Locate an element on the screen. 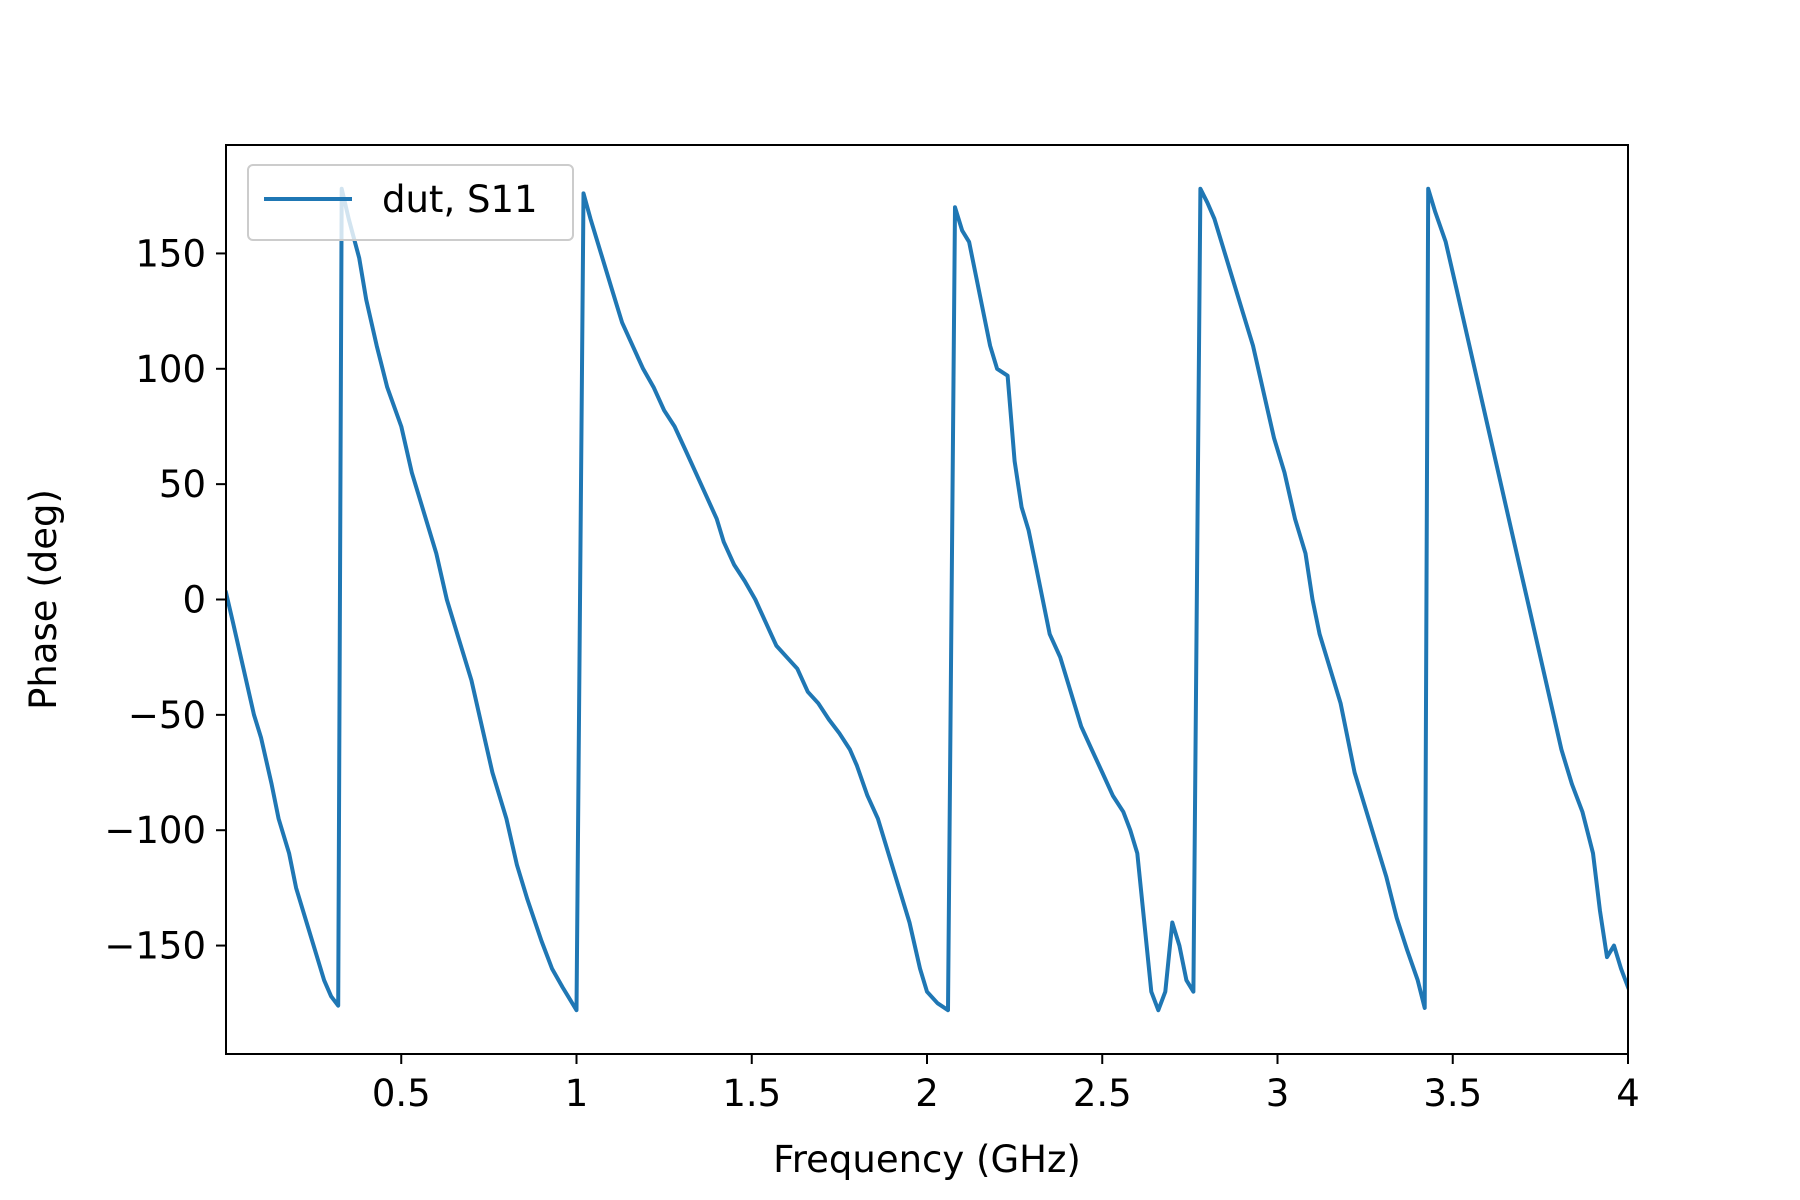 The width and height of the screenshot is (1800, 1200). legend-label: dut, S11 is located at coordinates (460, 199).